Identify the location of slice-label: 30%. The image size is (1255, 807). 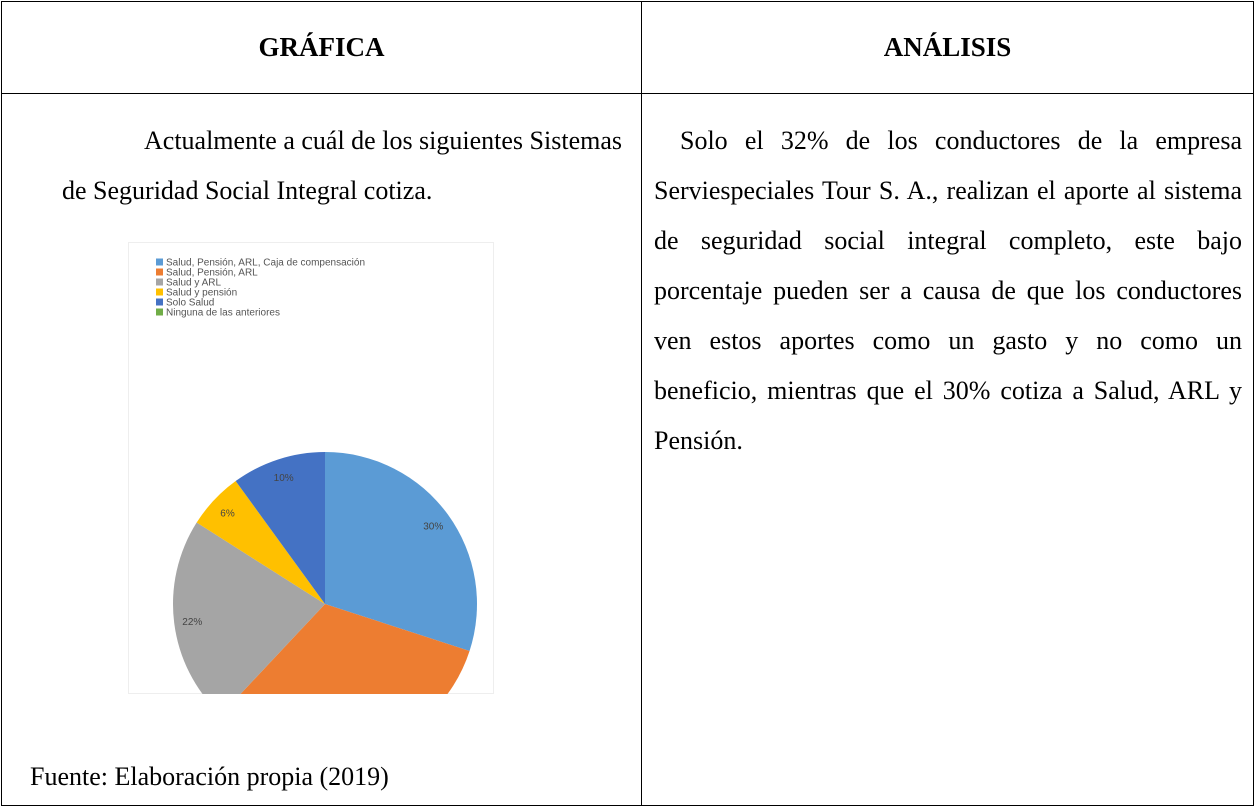
(433, 526).